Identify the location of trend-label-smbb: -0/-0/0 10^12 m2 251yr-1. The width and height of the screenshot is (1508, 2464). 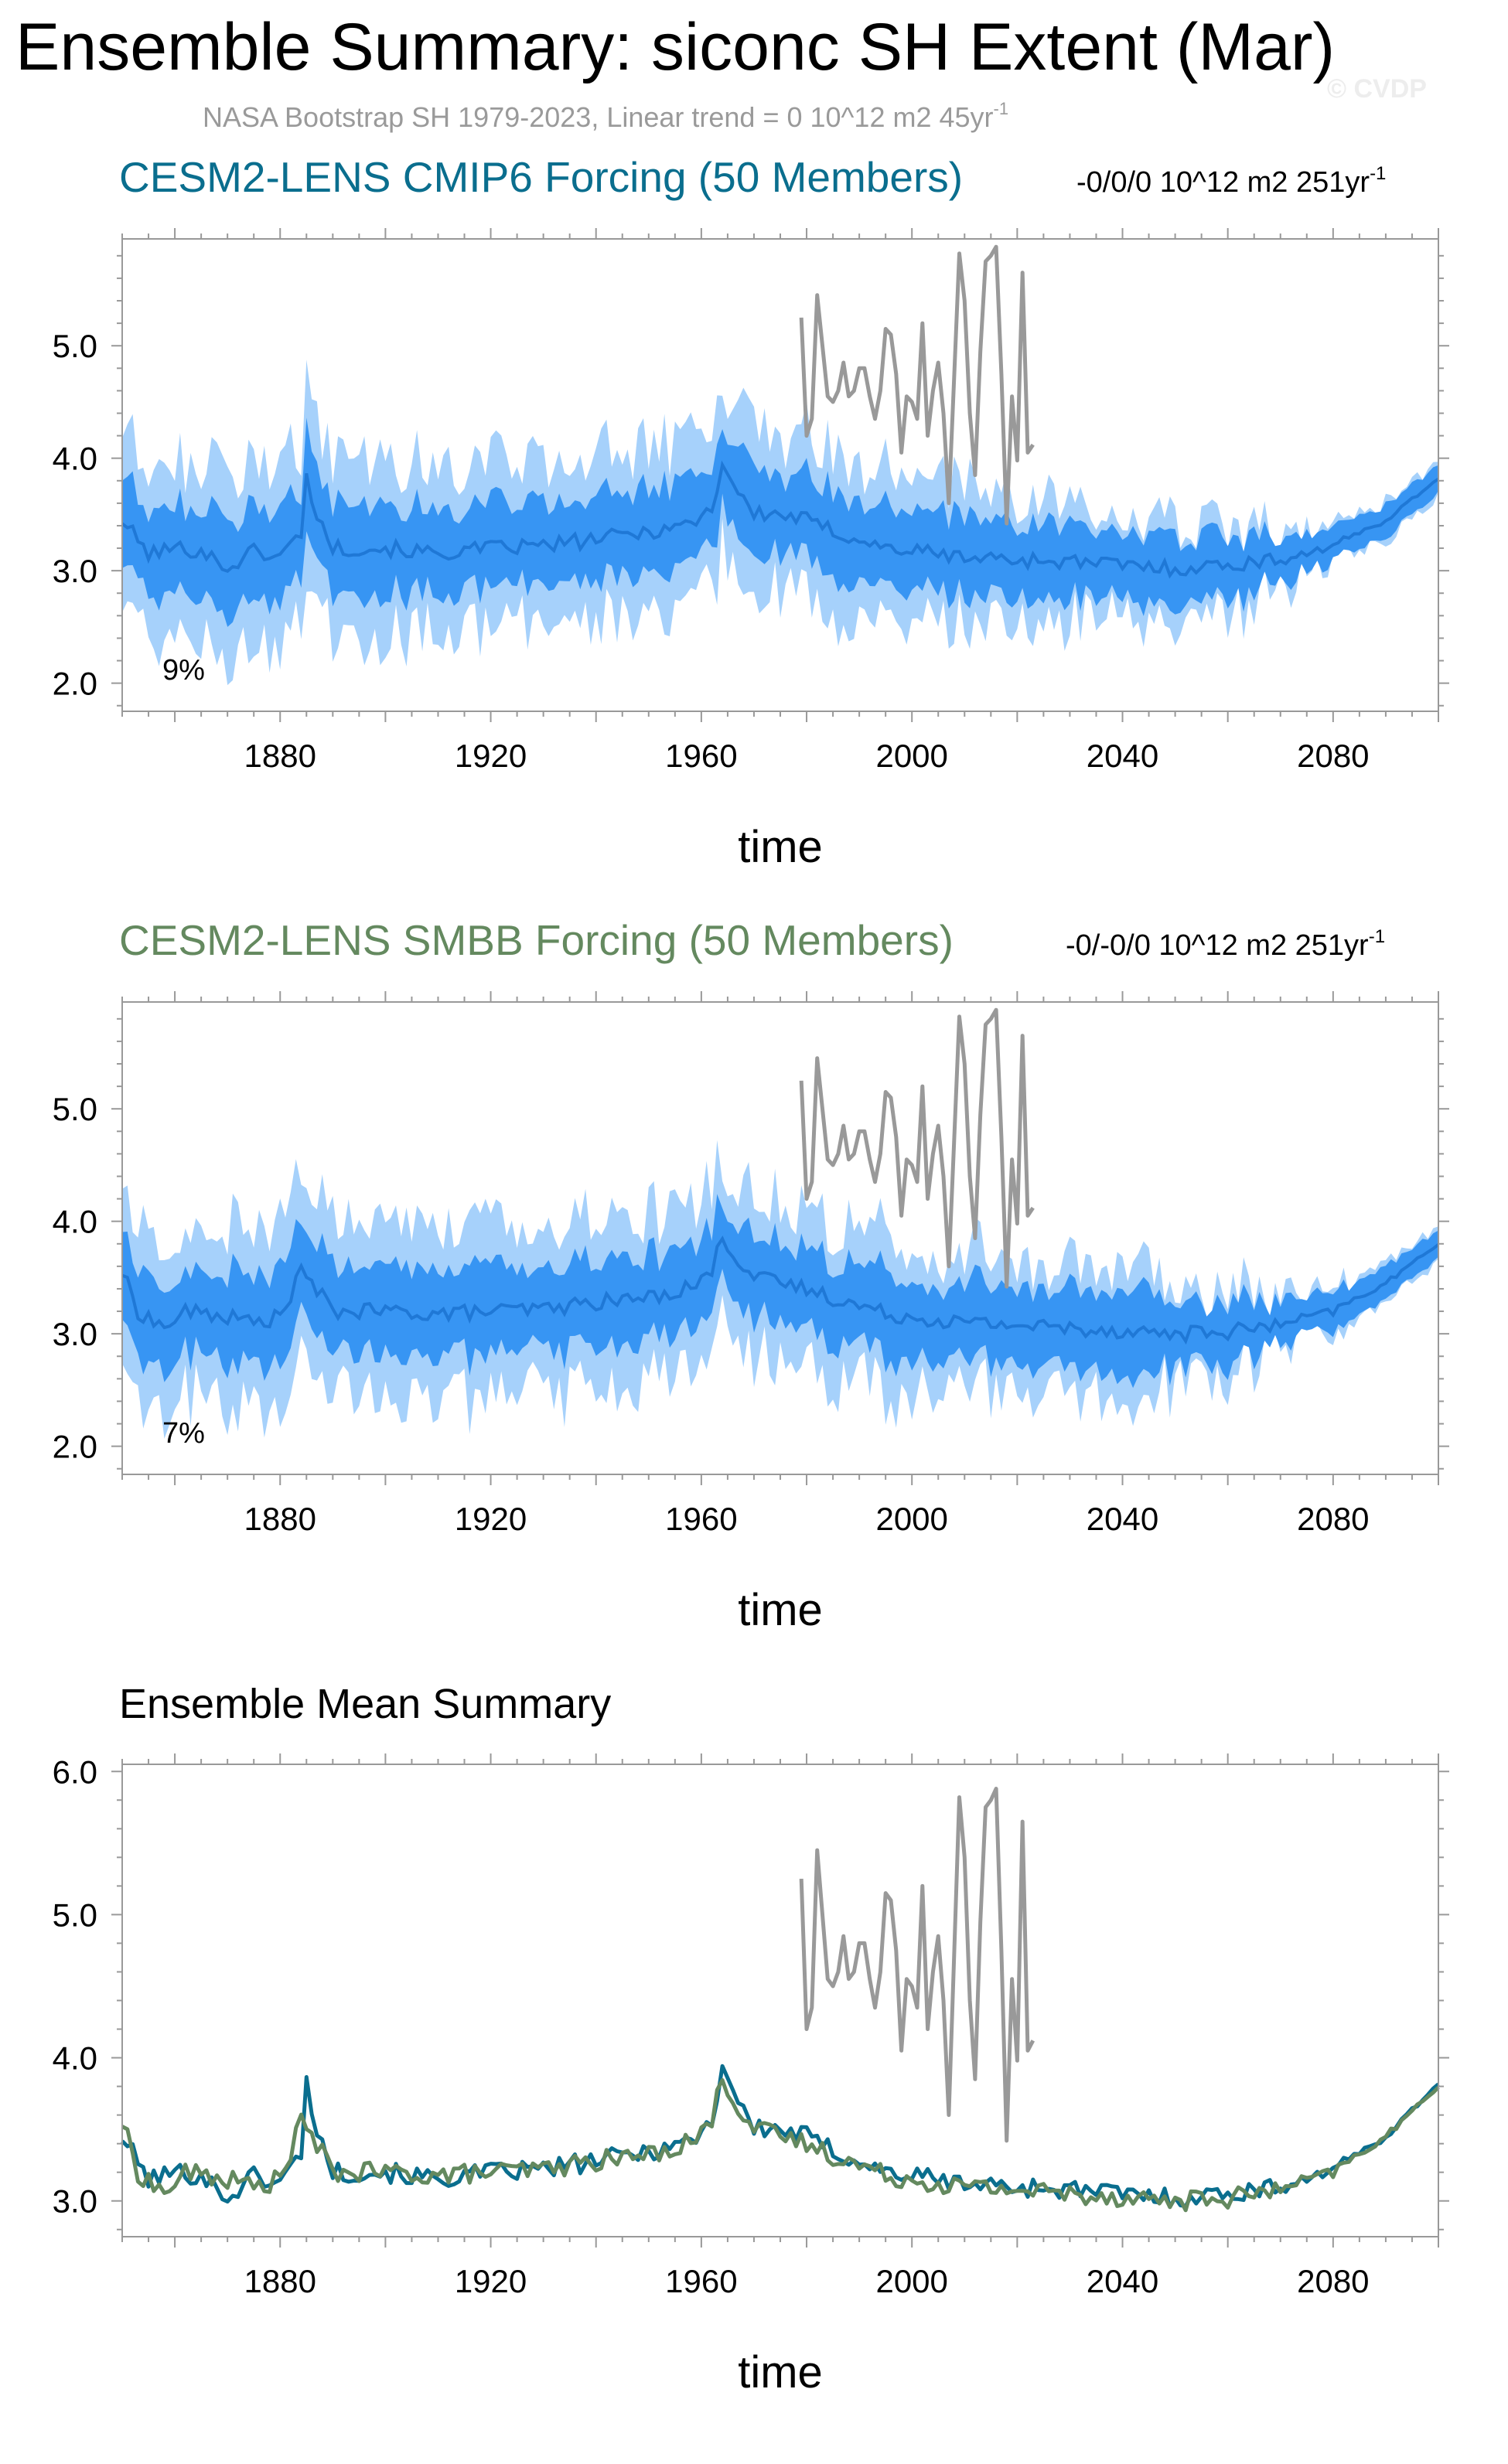
(1225, 944).